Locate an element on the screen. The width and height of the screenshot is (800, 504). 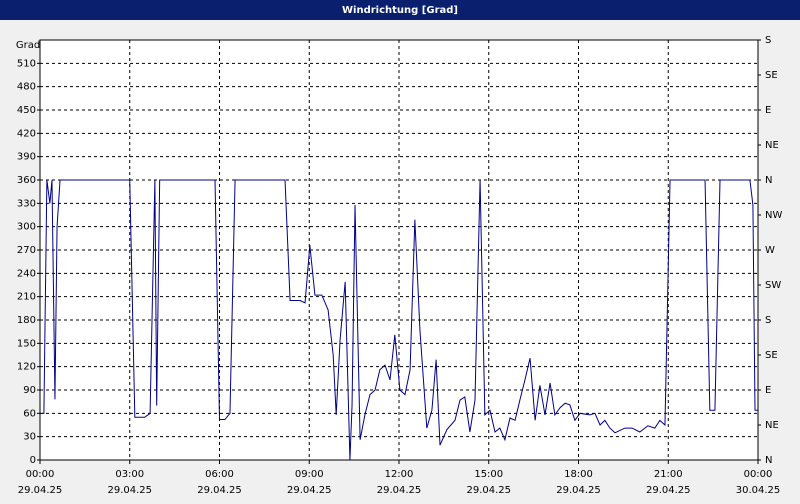
y2-tick-label: NW is located at coordinates (773, 215).